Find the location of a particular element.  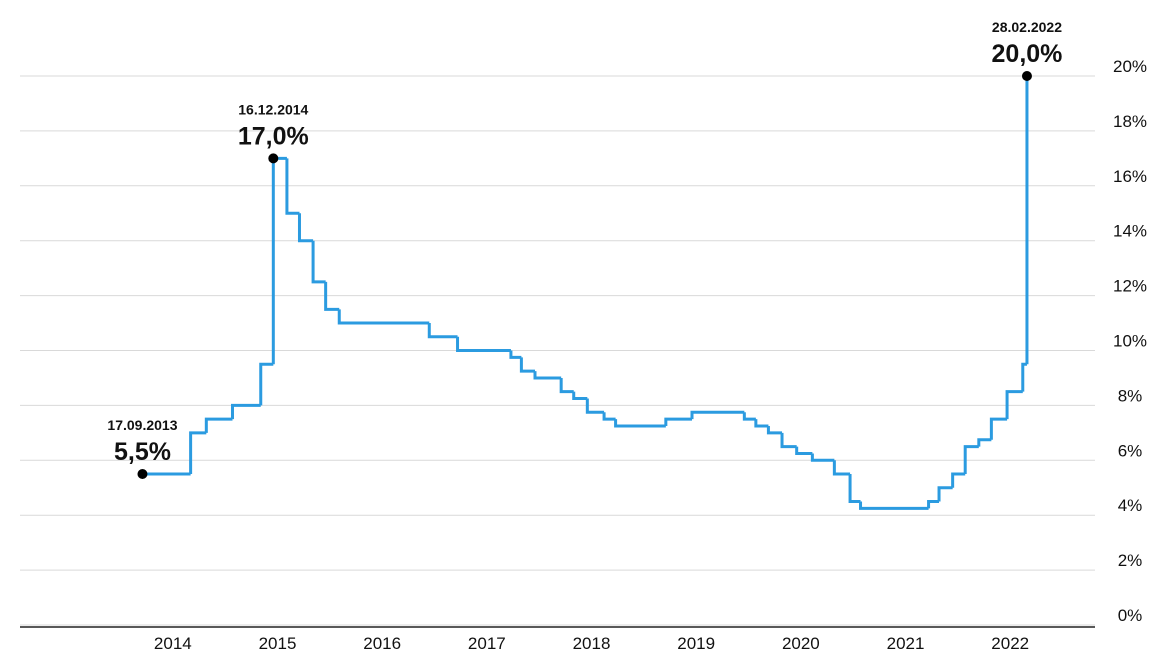

y-tick-label: 12% is located at coordinates (1130, 286).